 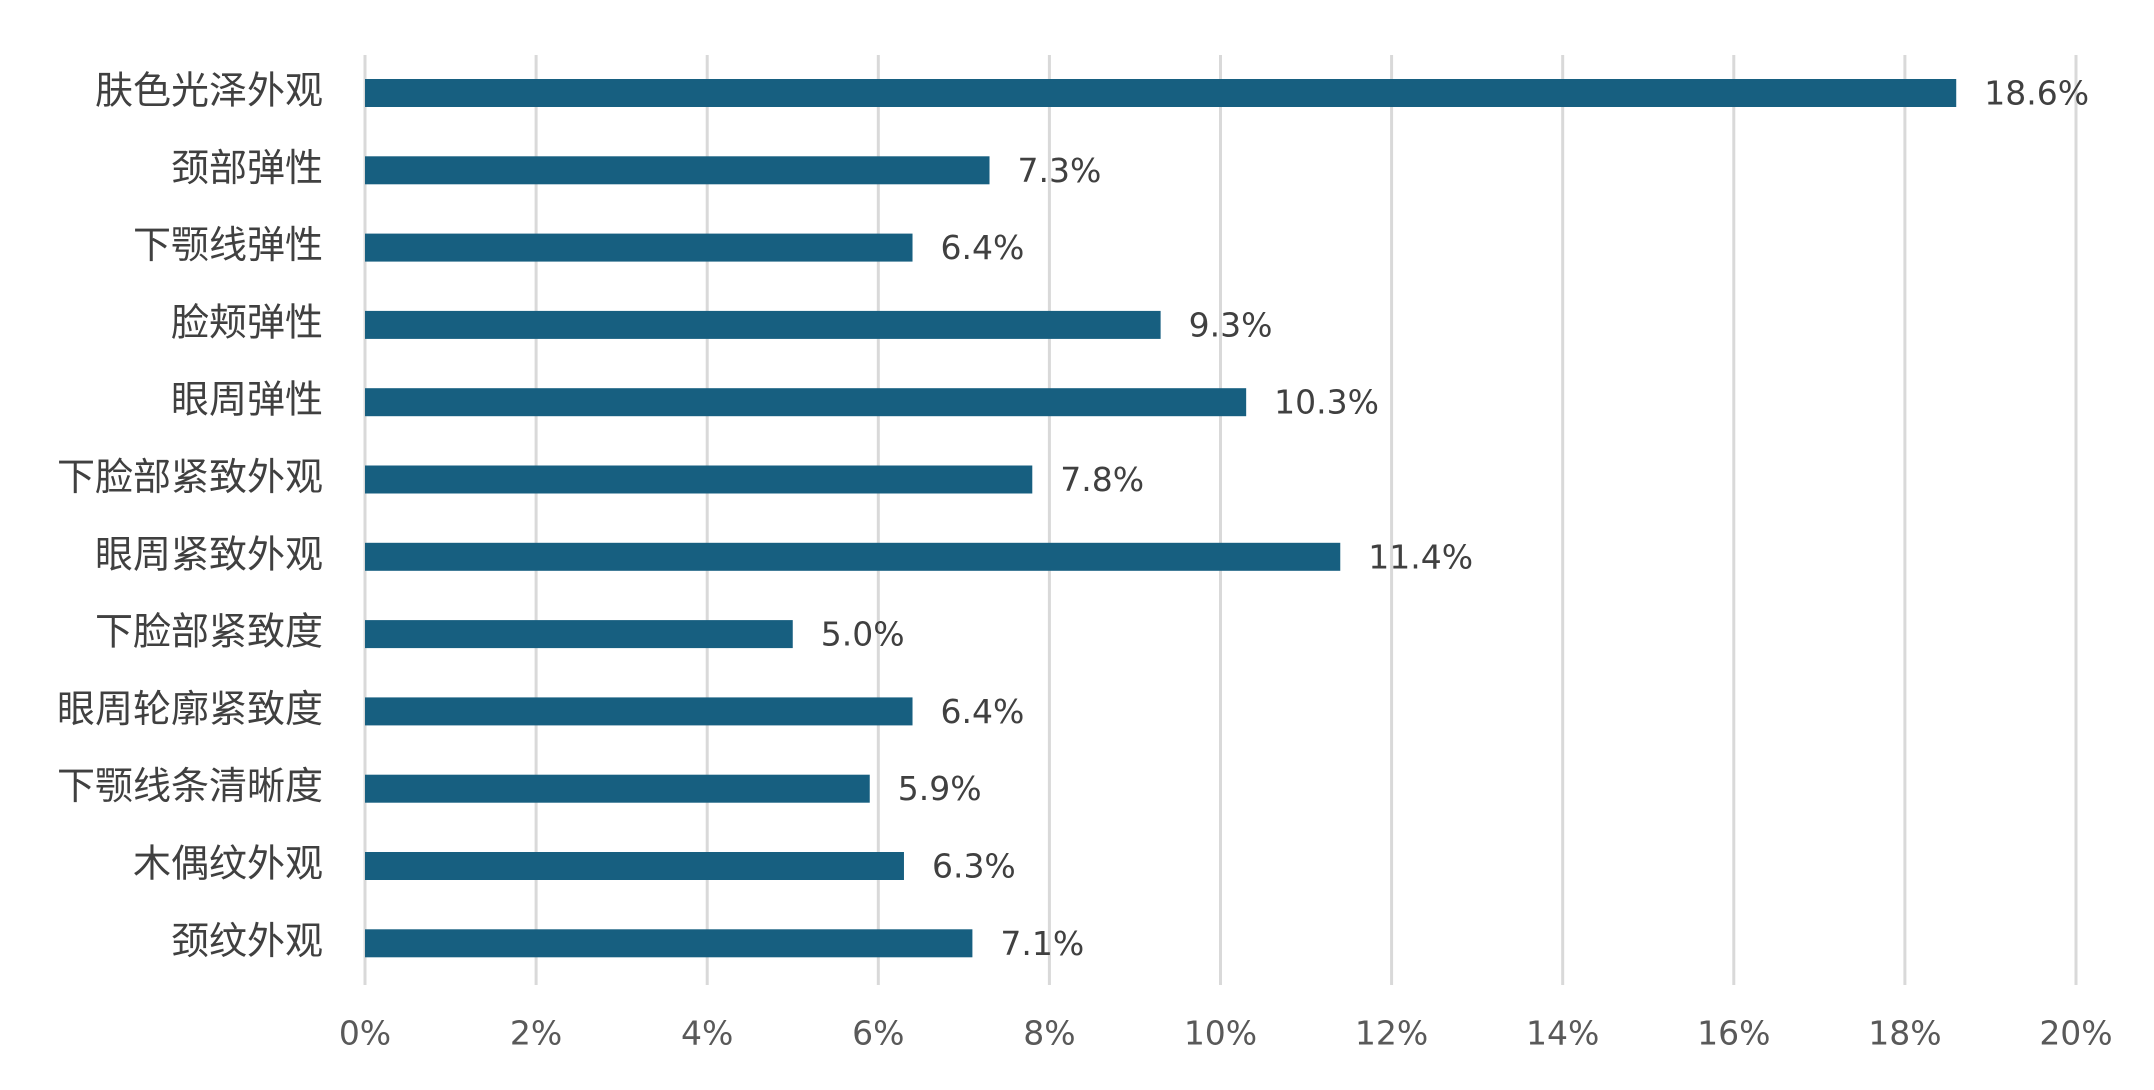 What do you see at coordinates (190, 786) in the screenshot?
I see `category-label: 下颚线条清晰度` at bounding box center [190, 786].